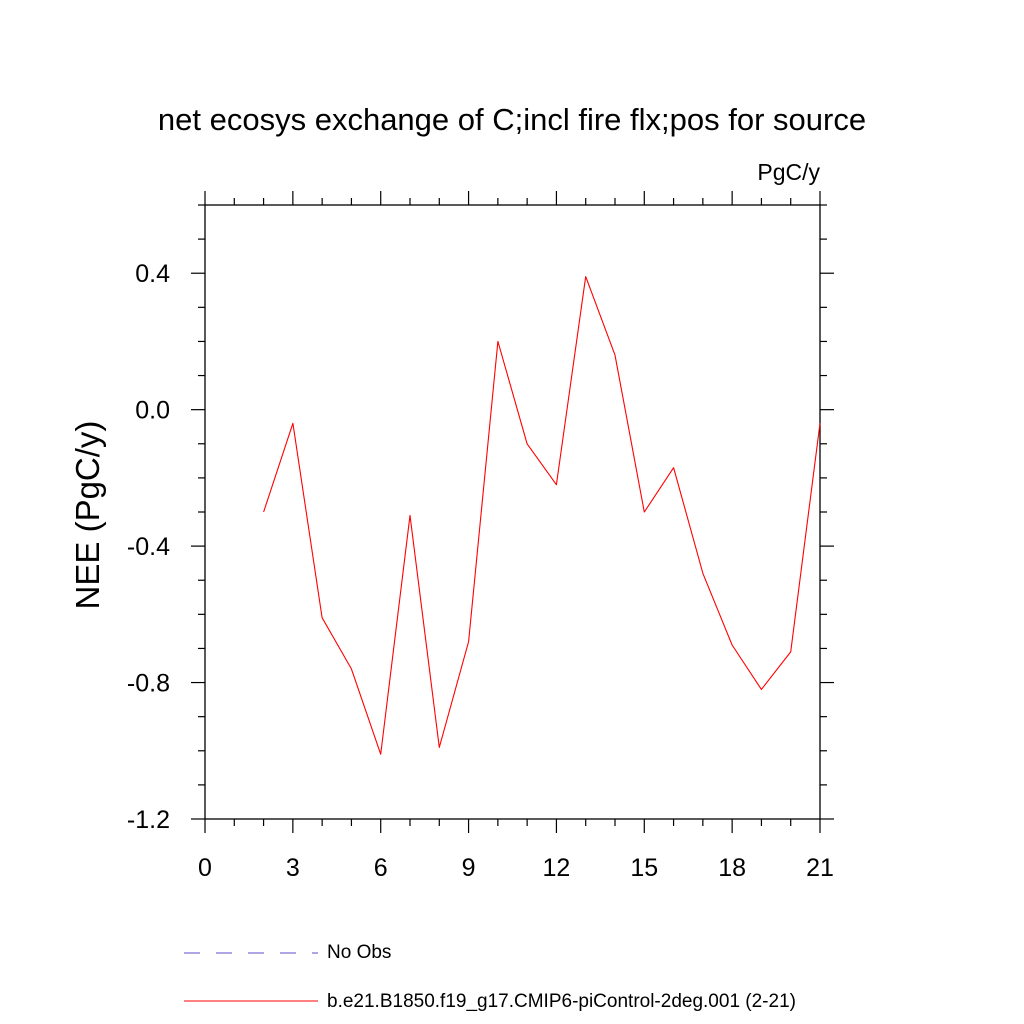 Image resolution: width=1024 pixels, height=1024 pixels. Describe the element at coordinates (152, 411) in the screenshot. I see `y-tick-label: 0.0` at that location.